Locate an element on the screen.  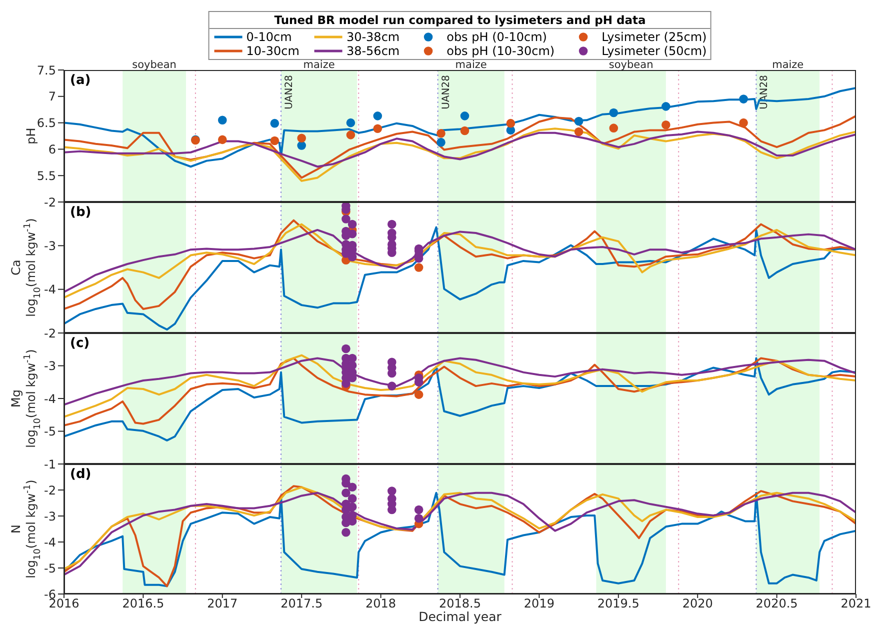
legend-label: 38-56cm is located at coordinates (373, 51).